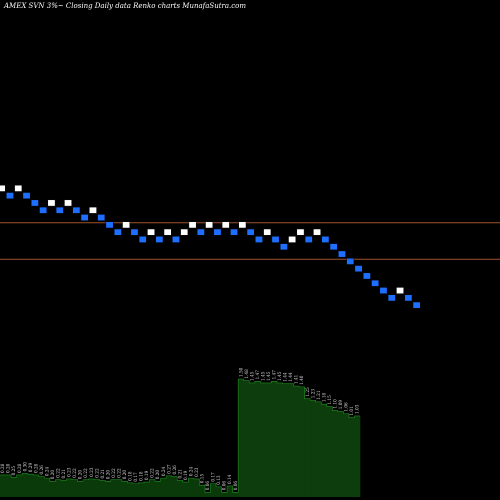 The image size is (500, 500). I want to click on volume-label: 0.19, so click(185, 475).